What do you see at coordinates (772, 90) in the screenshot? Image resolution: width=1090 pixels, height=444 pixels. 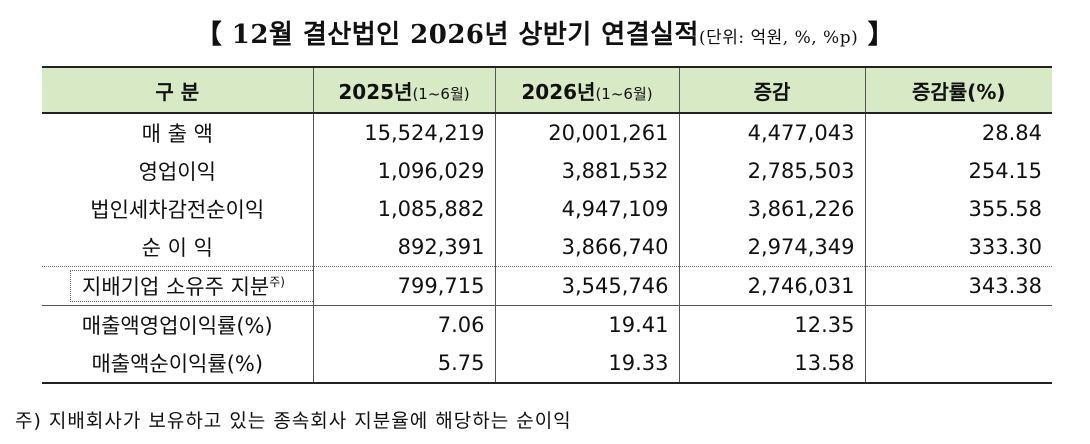 I see `header-change: 증감` at bounding box center [772, 90].